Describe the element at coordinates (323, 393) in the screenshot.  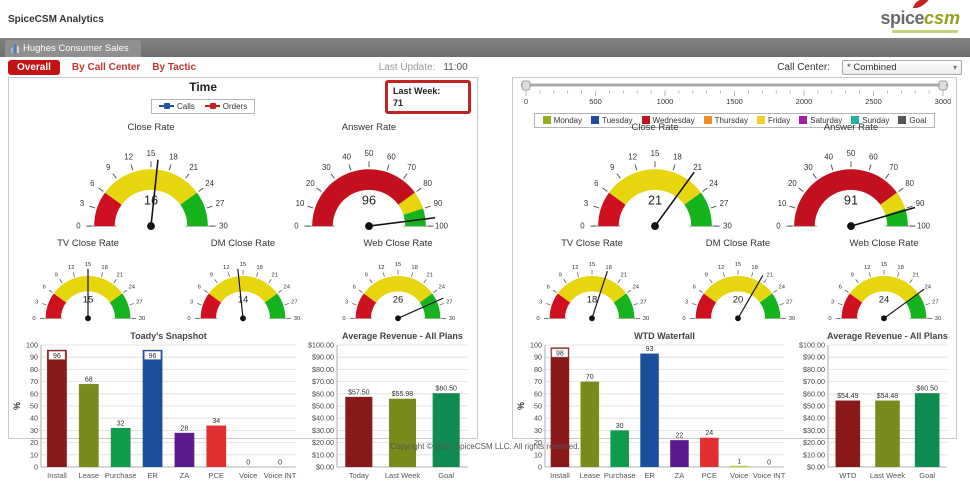
I see `y-axis-label: $60.00` at that location.